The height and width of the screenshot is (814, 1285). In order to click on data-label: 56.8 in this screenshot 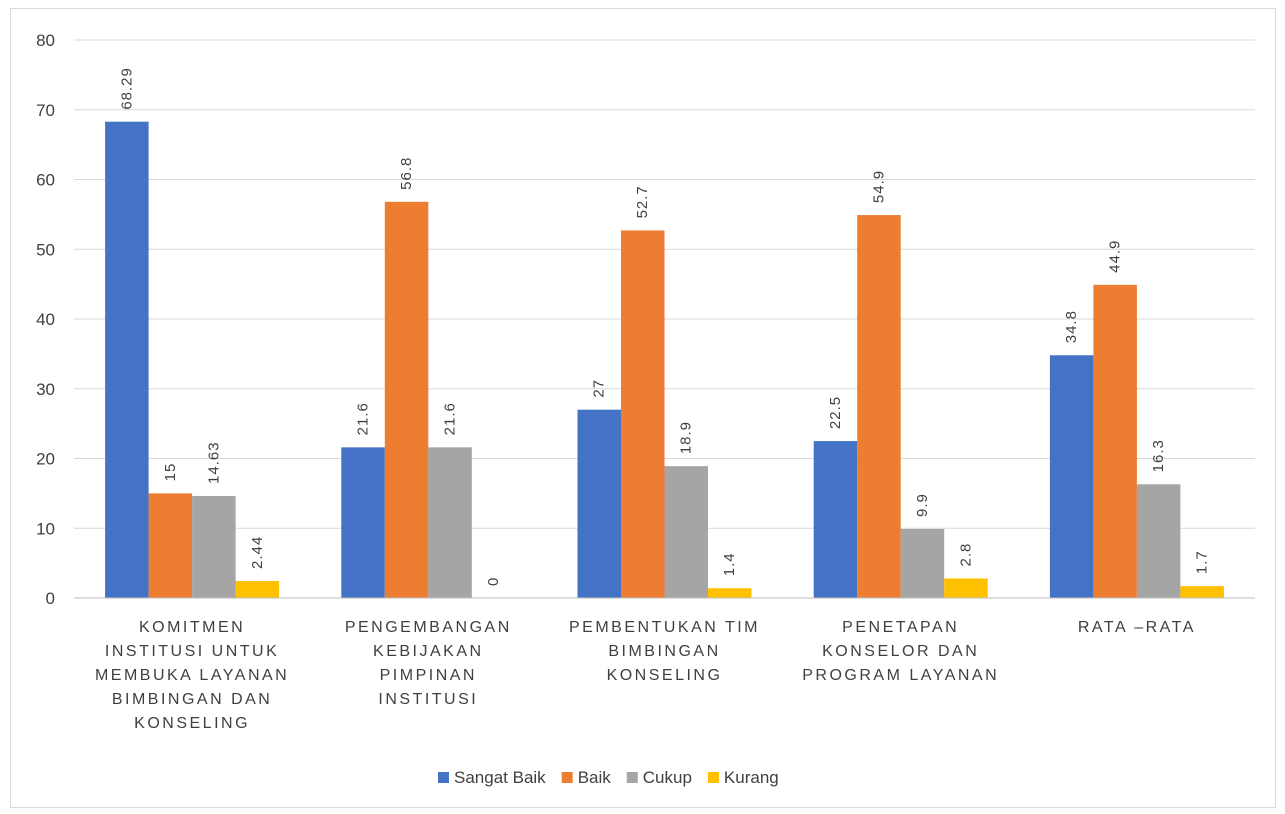, I will do `click(406, 173)`.